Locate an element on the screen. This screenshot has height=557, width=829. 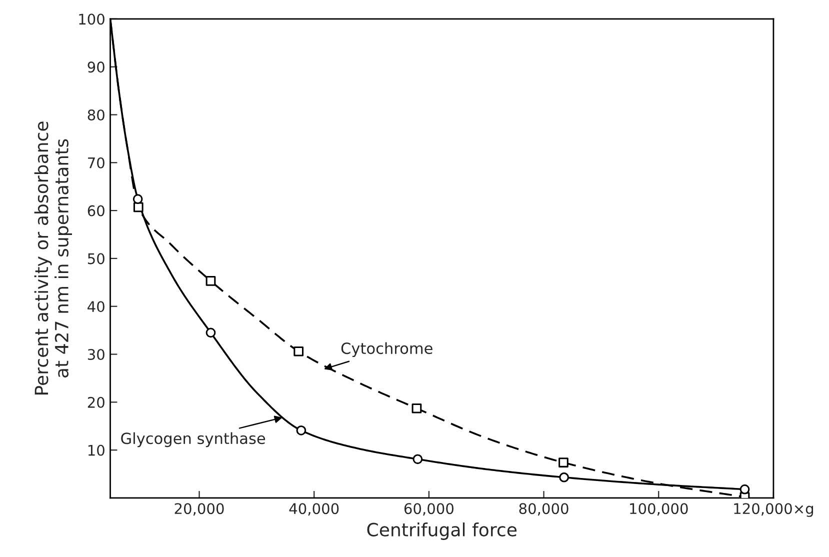
y-tick-label: 20 is located at coordinates (96, 402).